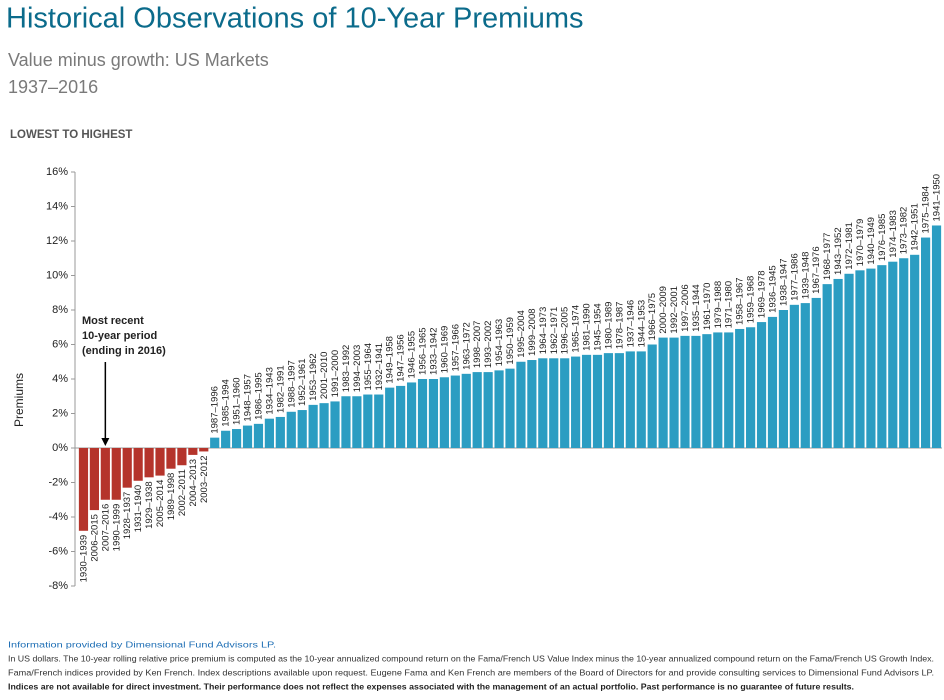 This screenshot has width=944, height=700. Describe the element at coordinates (368, 367) in the screenshot. I see `category-label: 1955–1964` at that location.